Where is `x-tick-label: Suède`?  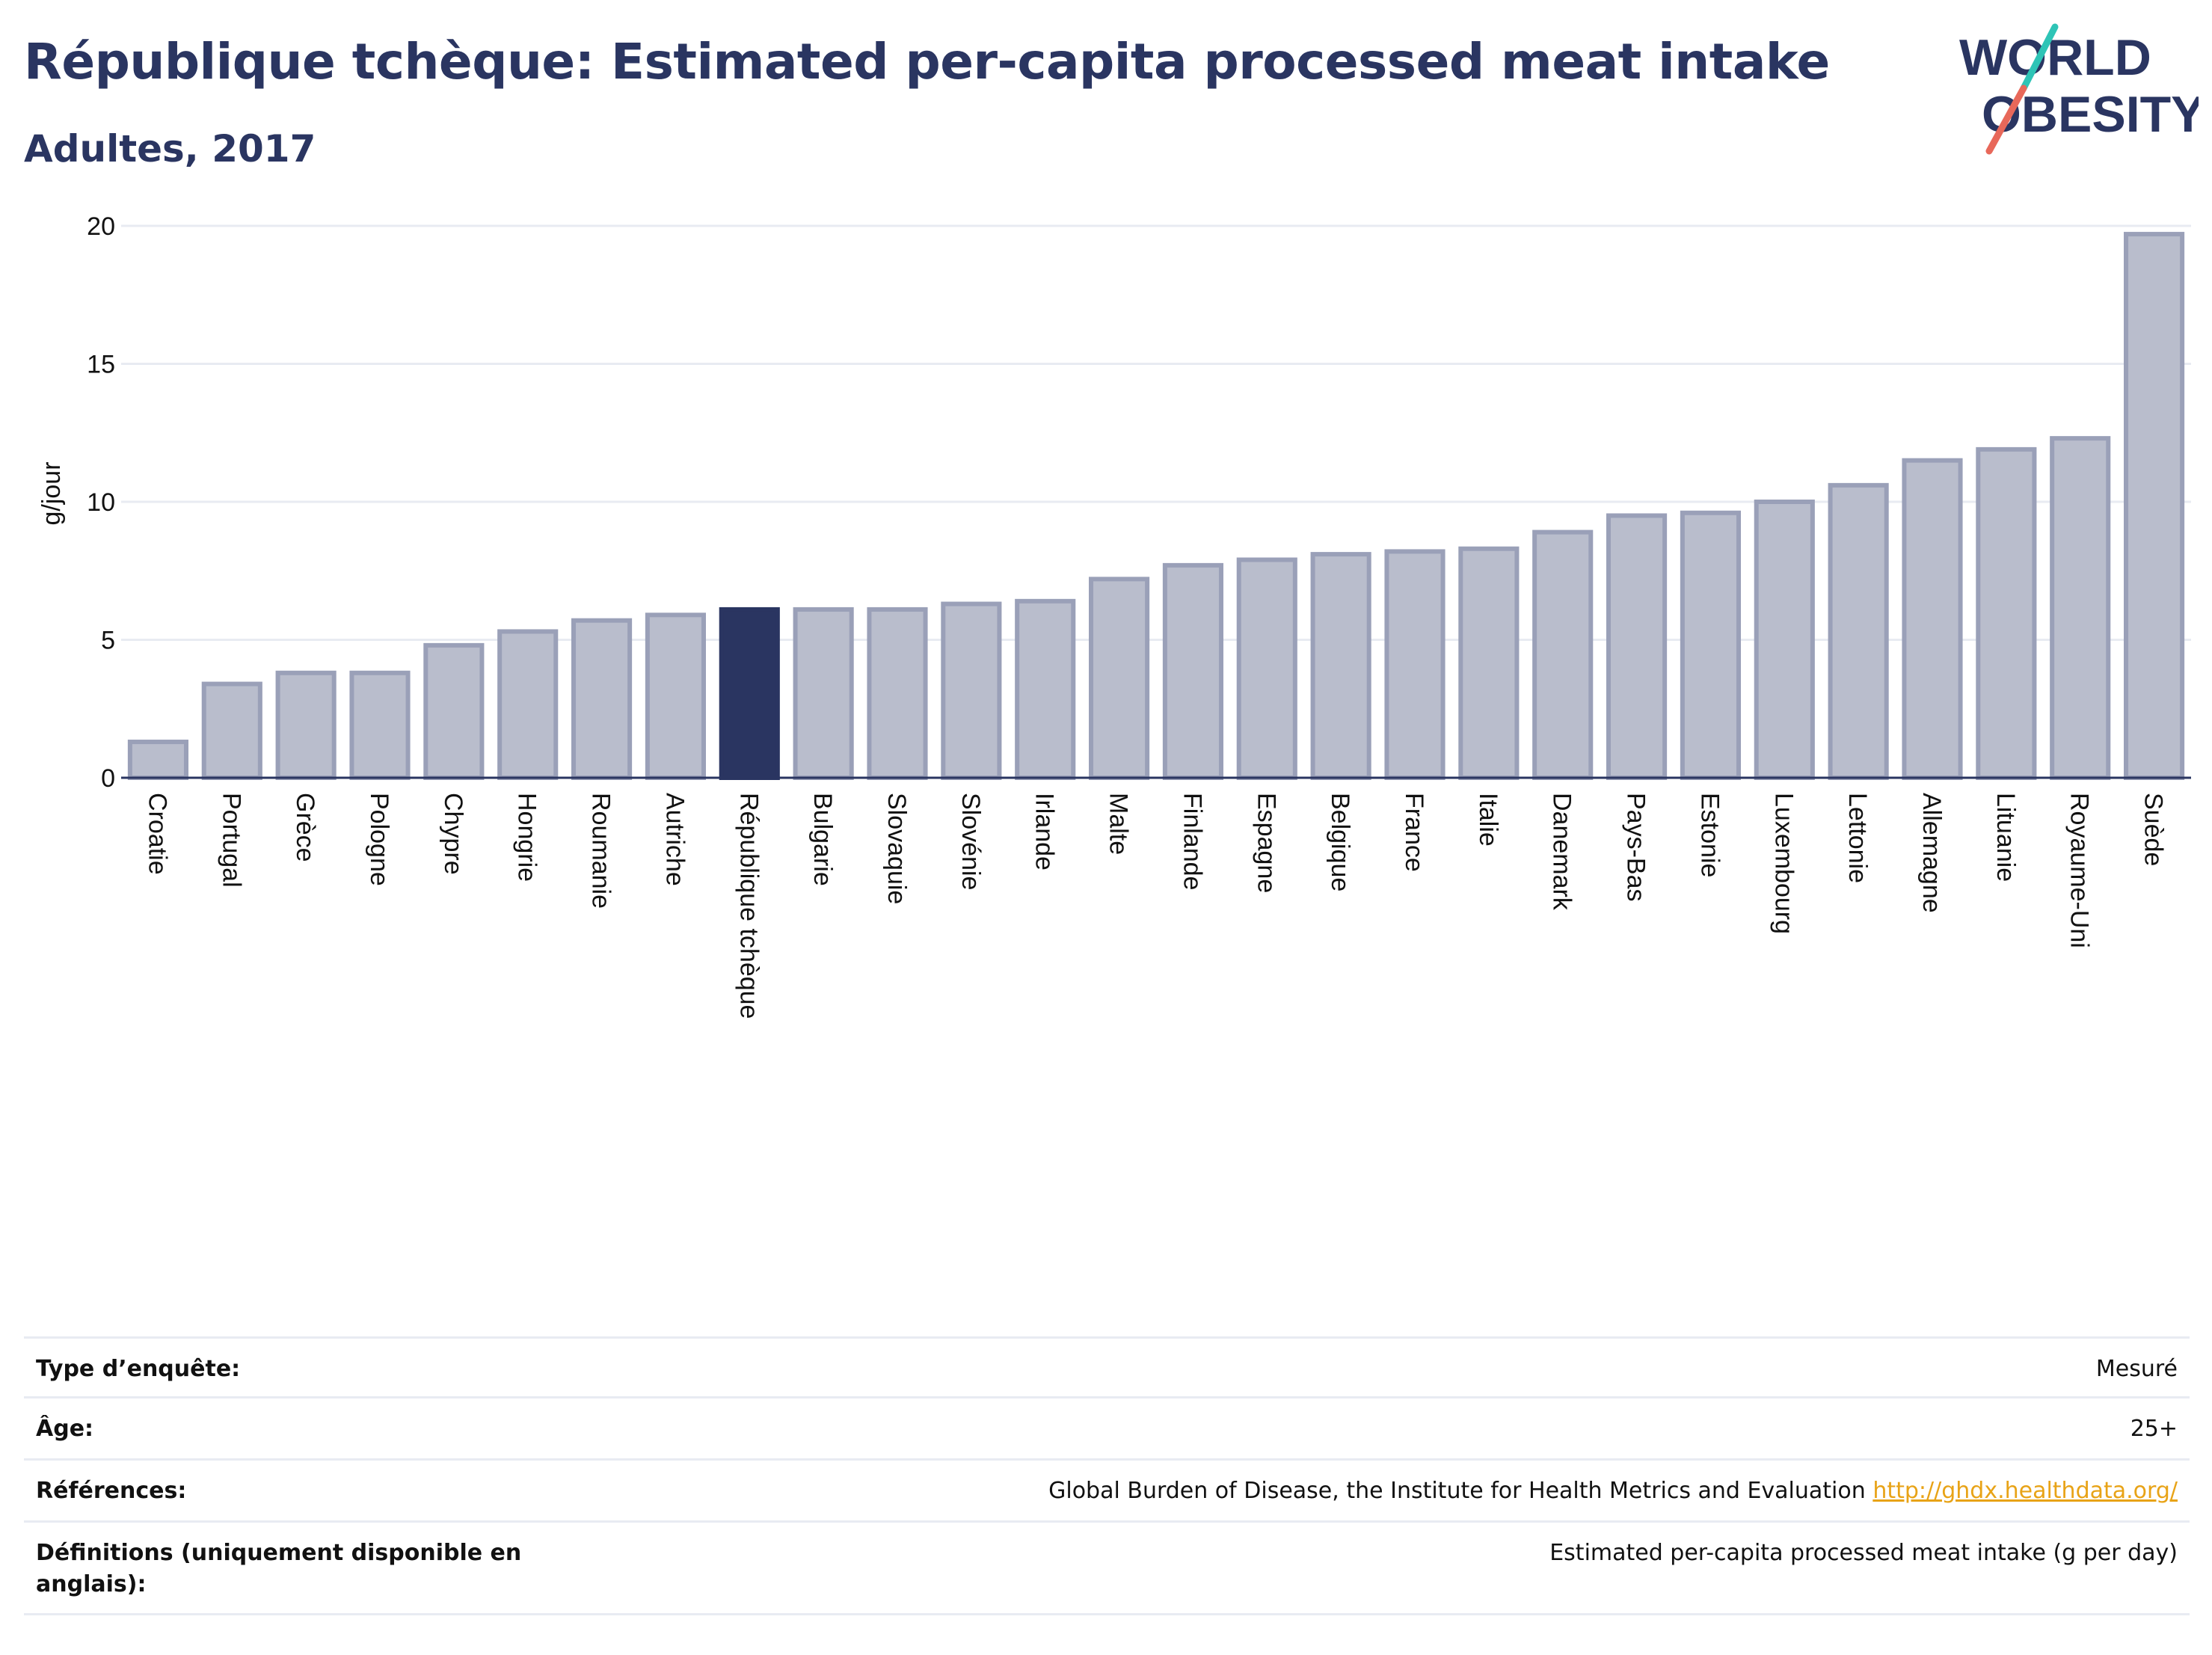 x-tick-label: Suède is located at coordinates (2153, 829).